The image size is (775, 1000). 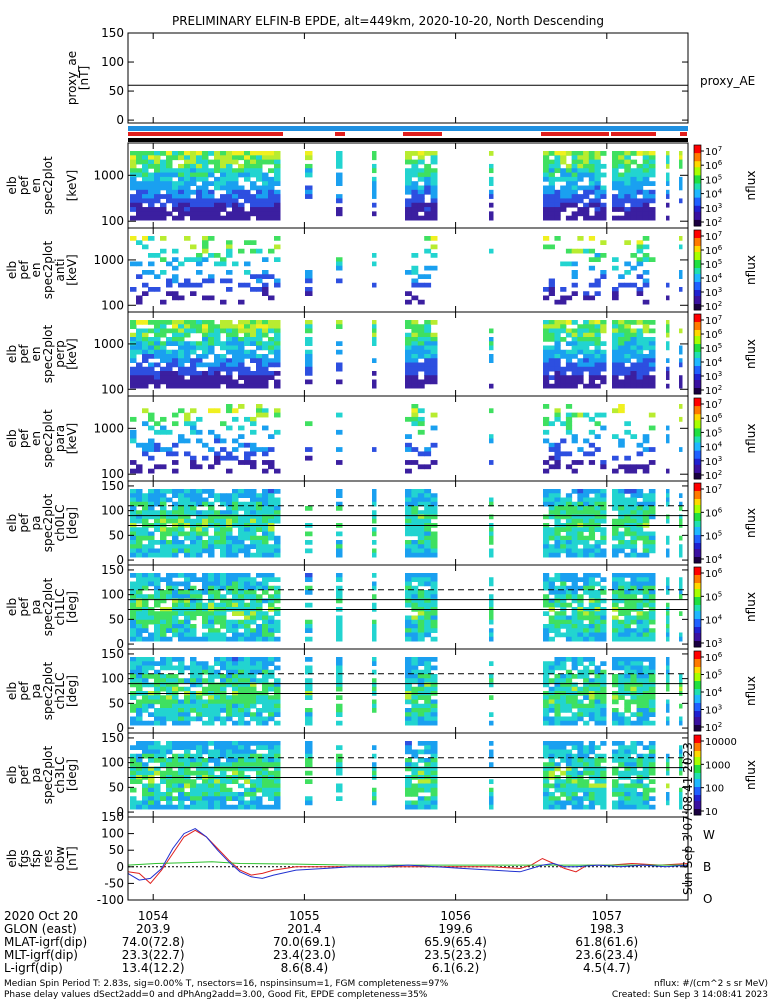 I want to click on ylabel-line: [keV], so click(x=72, y=269).